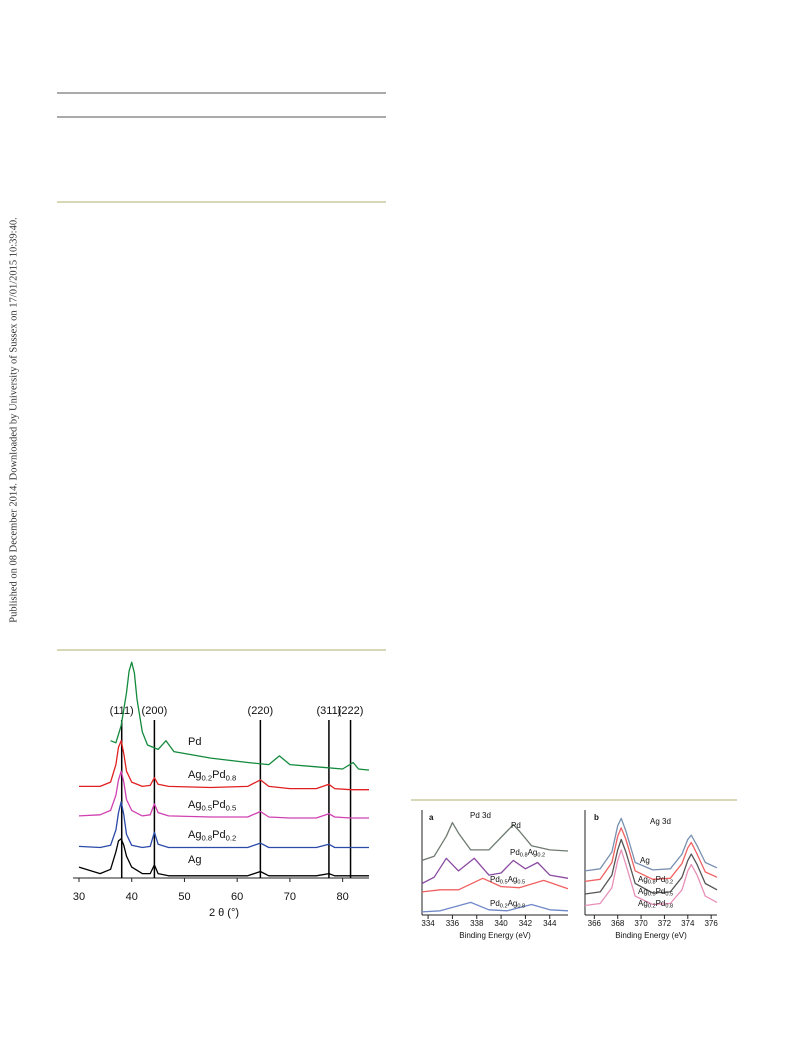 This screenshot has height=1039, width=793. I want to click on x-axis-label: 2 θ (°), so click(224, 913).